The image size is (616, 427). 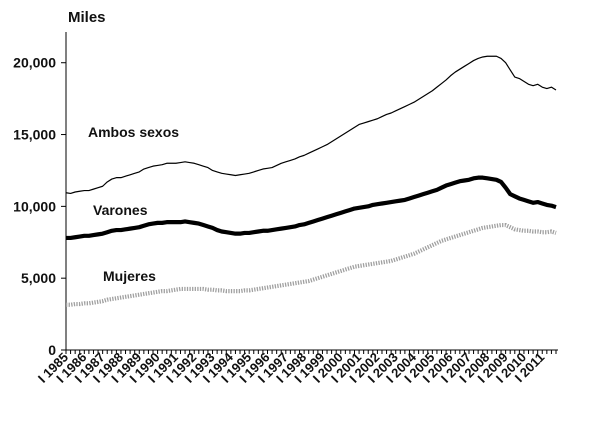 What do you see at coordinates (311, 208) in the screenshot?
I see `series-line-varones` at bounding box center [311, 208].